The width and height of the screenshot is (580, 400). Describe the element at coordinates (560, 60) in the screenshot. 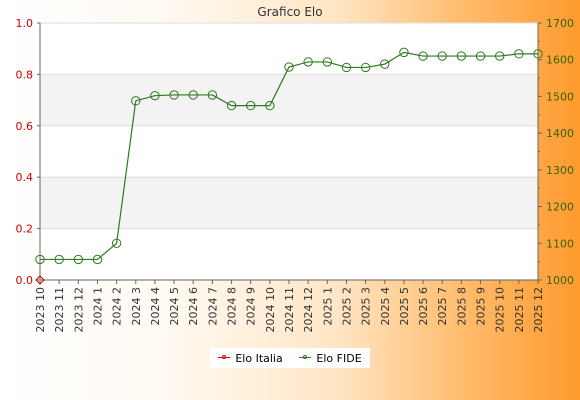

I see `y-right-tick-label: 1600` at that location.